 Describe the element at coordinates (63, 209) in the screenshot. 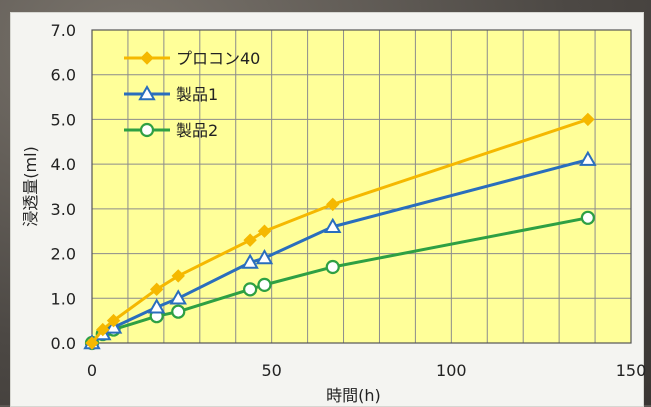

I see `y-tick-label: 3.0` at that location.